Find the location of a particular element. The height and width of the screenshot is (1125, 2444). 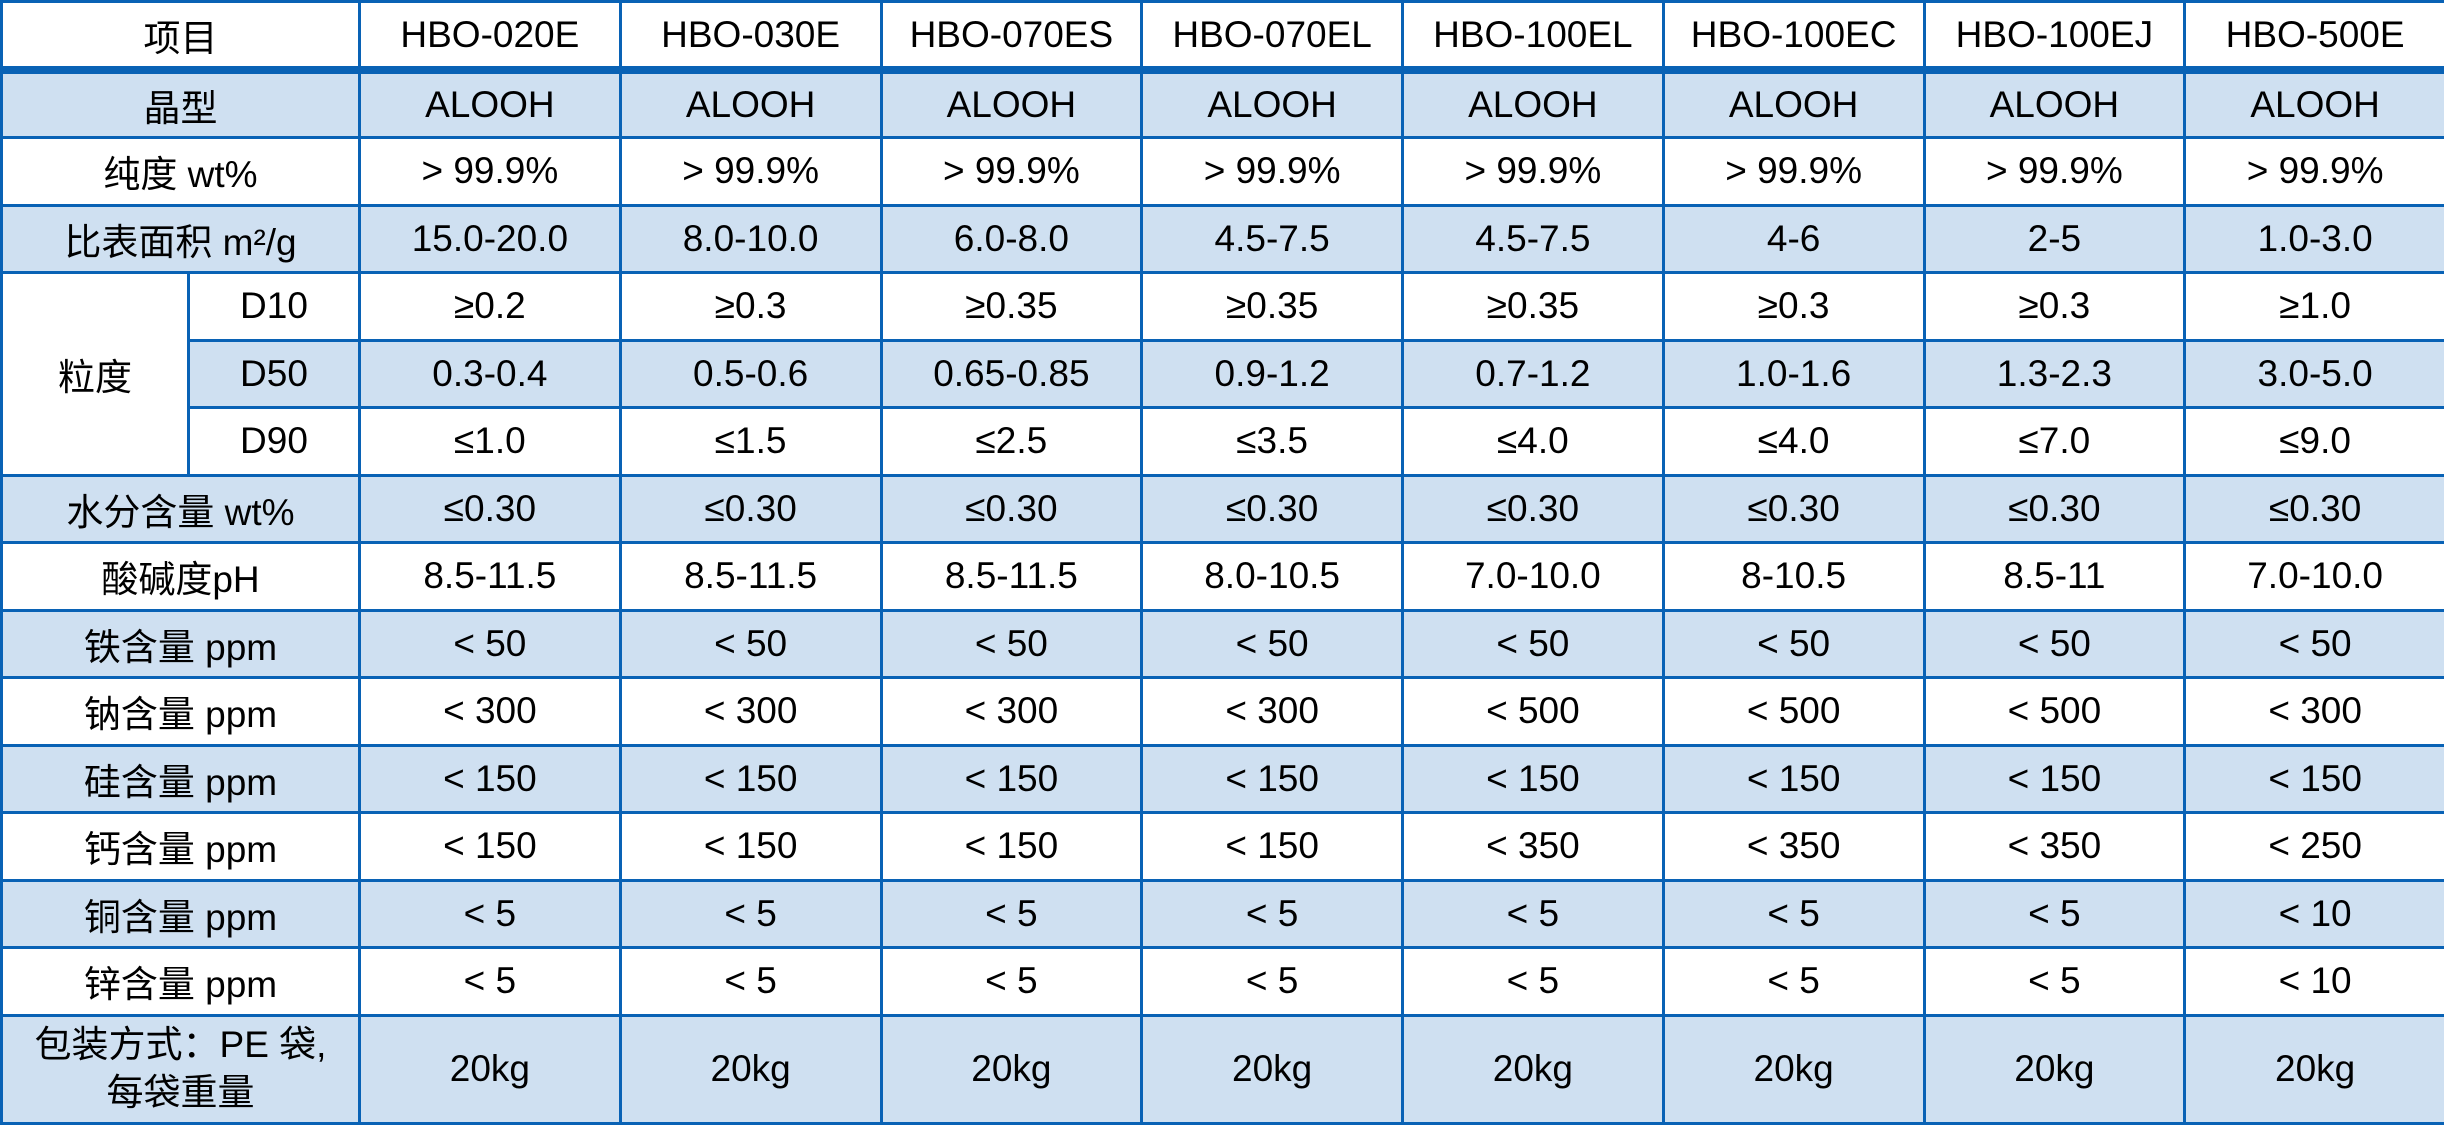

packaging-label-line2: 每袋重量 is located at coordinates (180, 1093).